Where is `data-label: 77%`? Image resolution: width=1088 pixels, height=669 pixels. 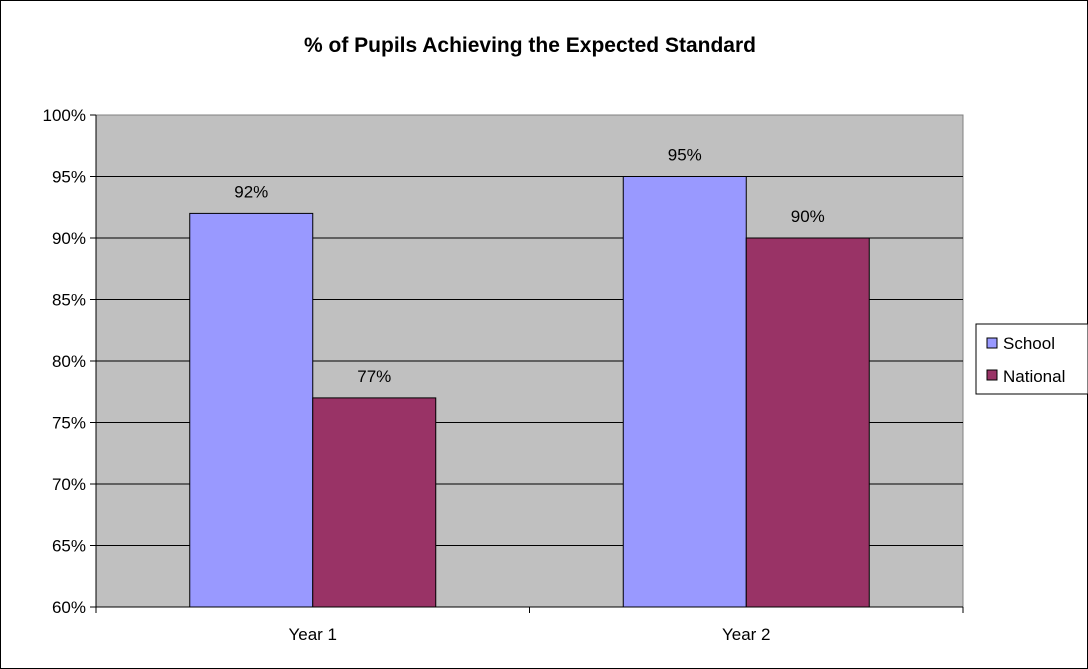 data-label: 77% is located at coordinates (374, 376).